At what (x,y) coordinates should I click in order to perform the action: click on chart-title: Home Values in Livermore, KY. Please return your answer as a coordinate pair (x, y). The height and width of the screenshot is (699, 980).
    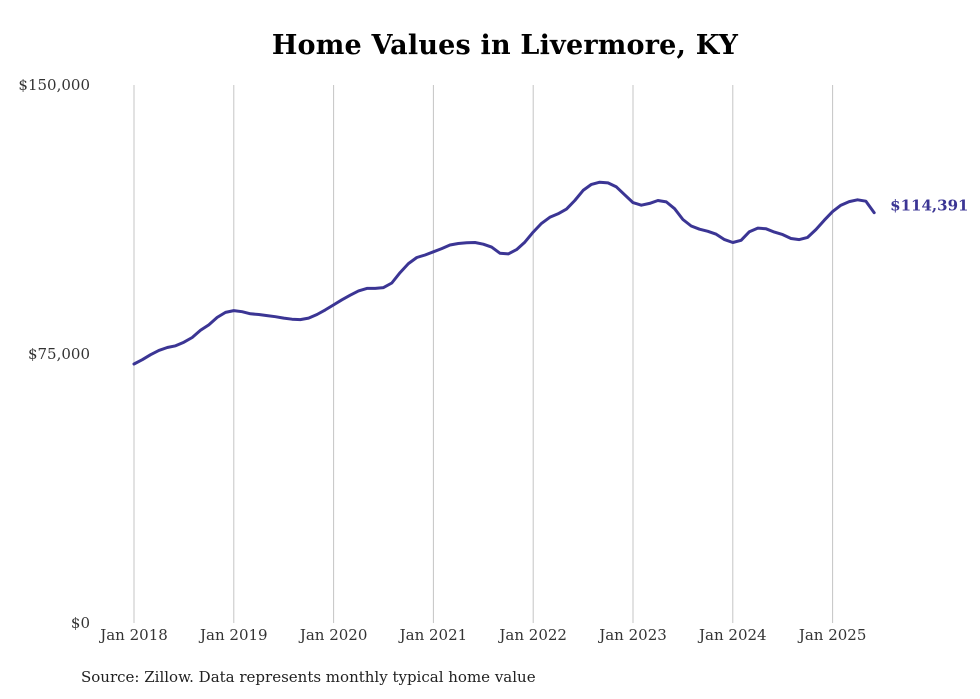
    Looking at the image, I should click on (505, 45).